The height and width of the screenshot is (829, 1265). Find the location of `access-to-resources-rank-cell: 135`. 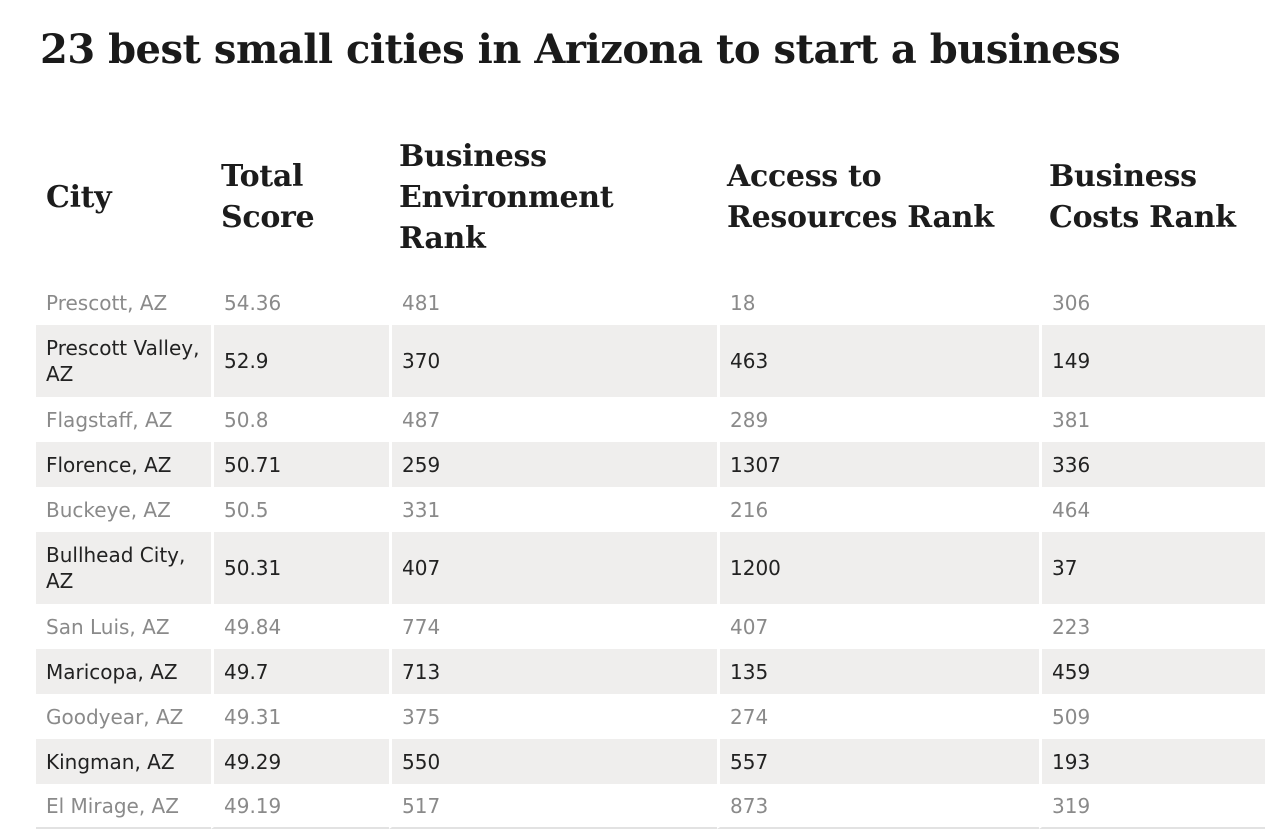

access-to-resources-rank-cell: 135 is located at coordinates (878, 671).